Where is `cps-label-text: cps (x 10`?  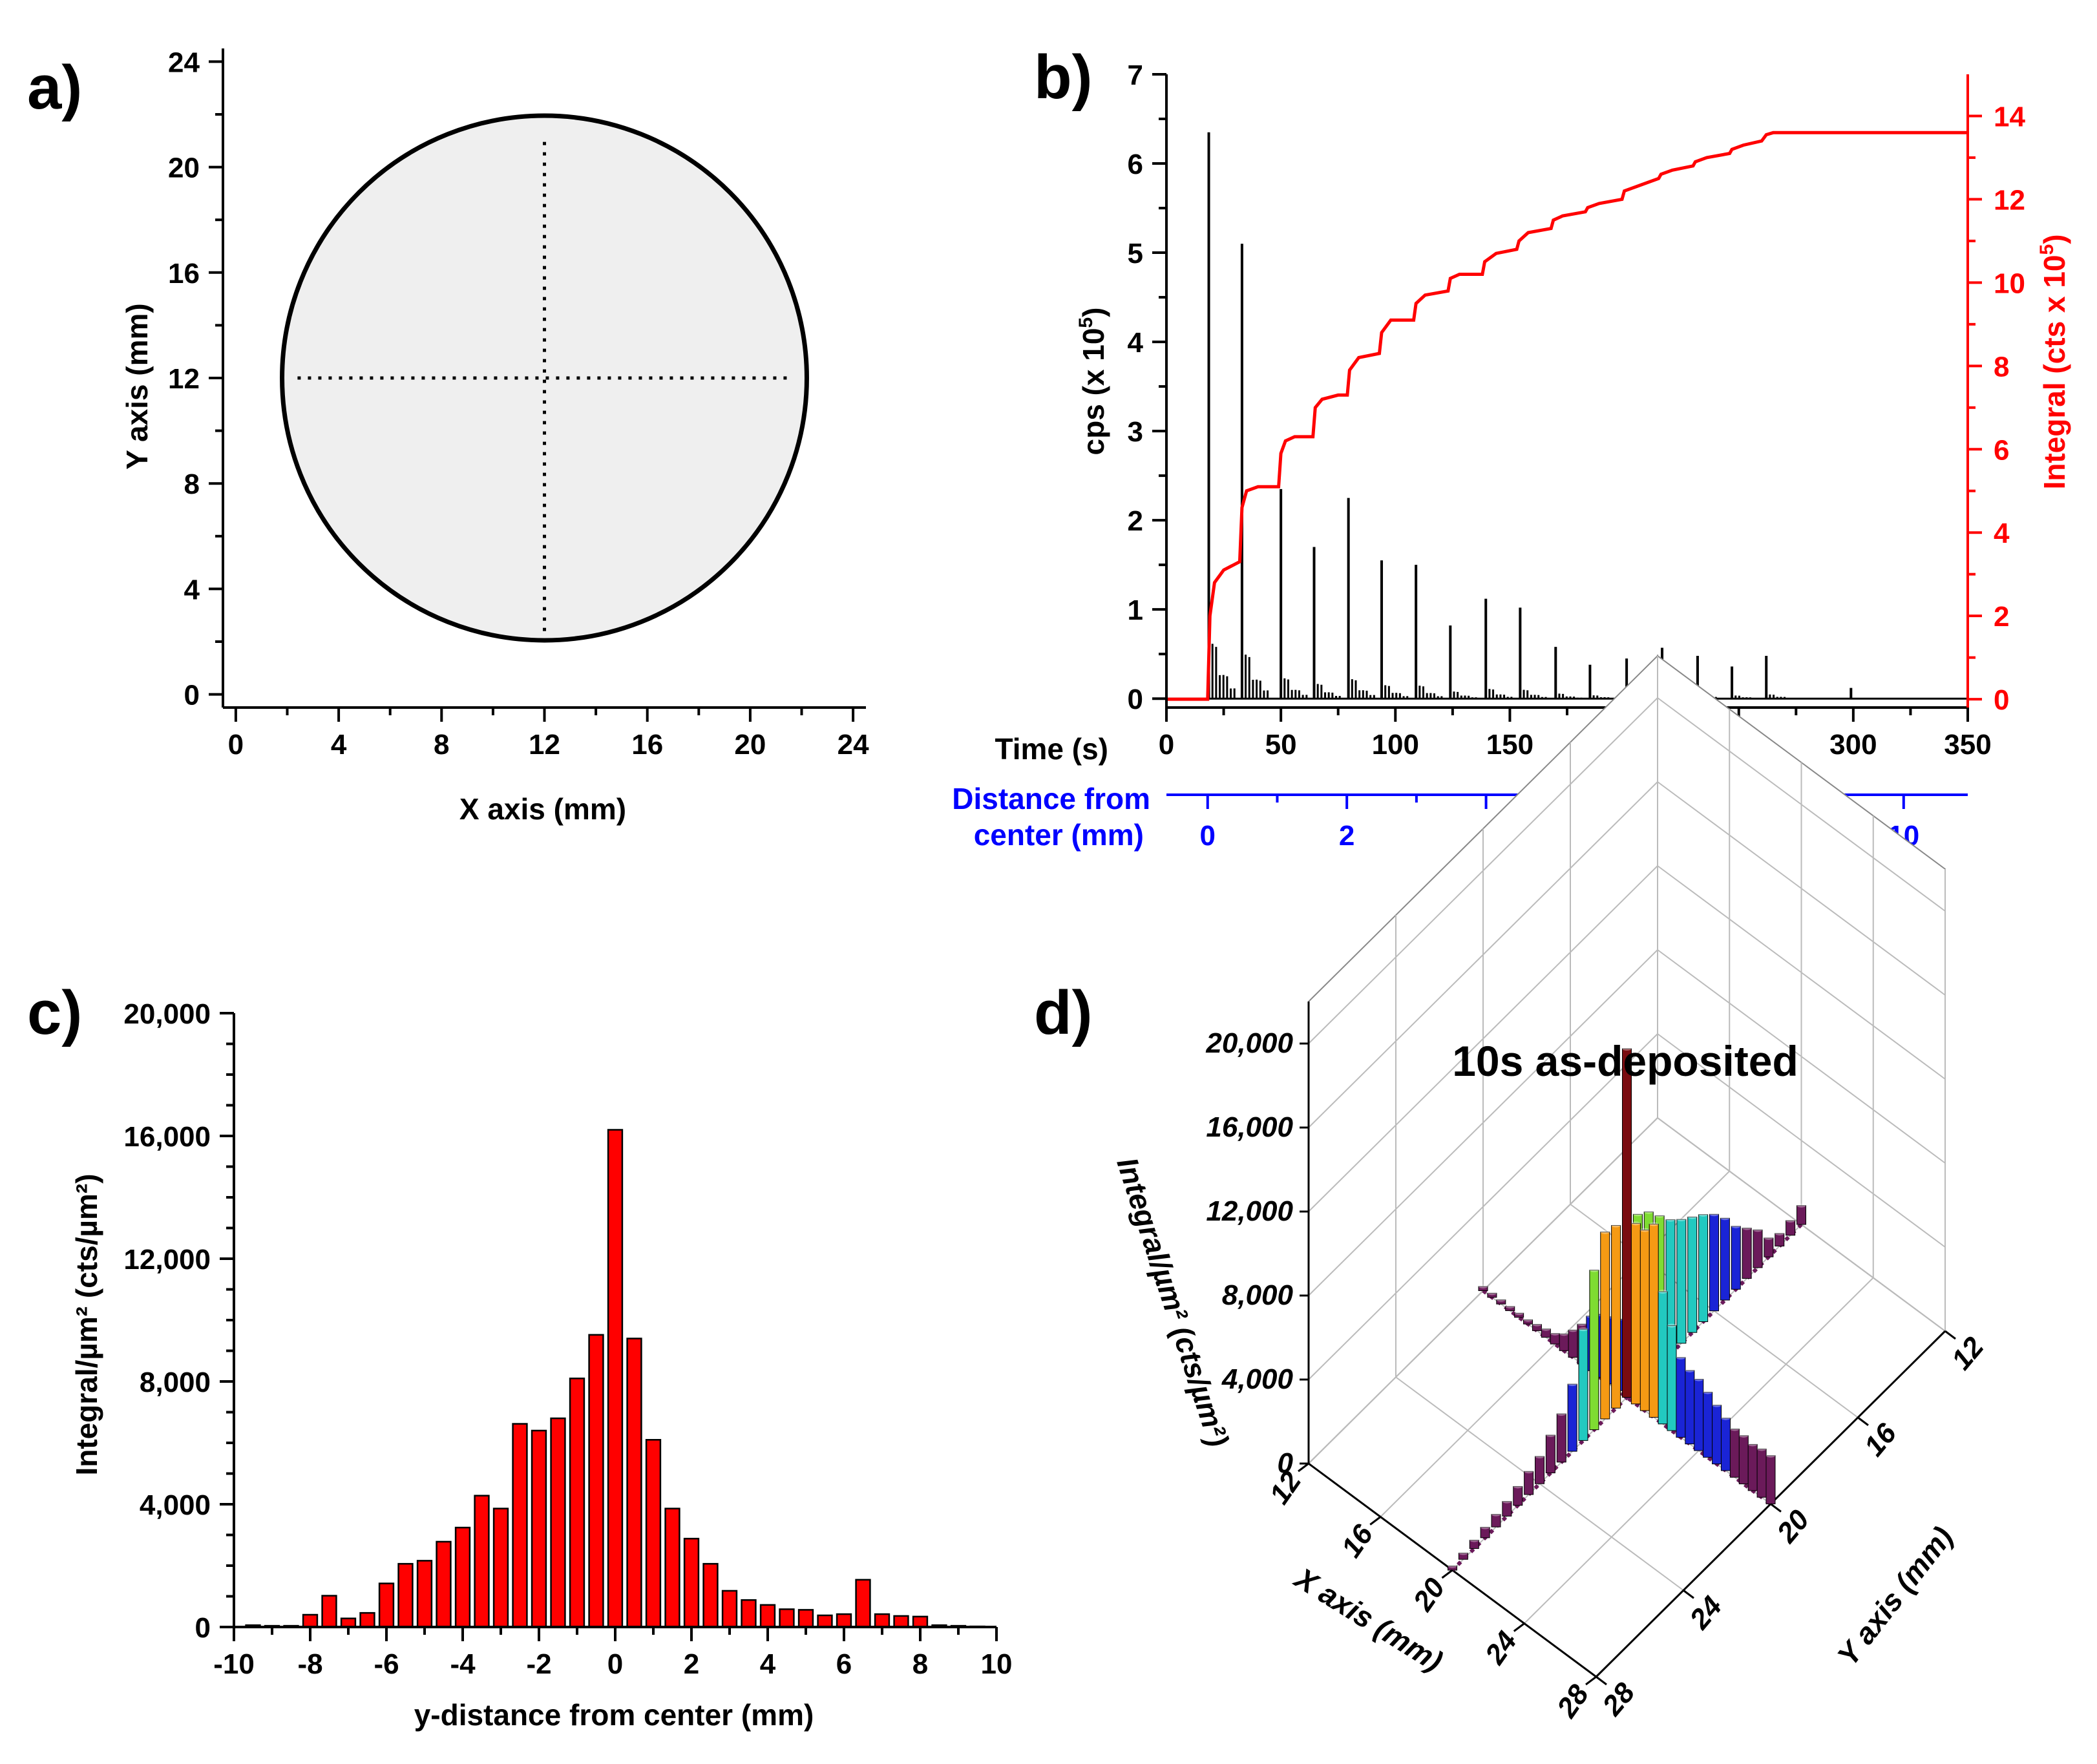 cps-label-text: cps (x 10 is located at coordinates (1093, 392).